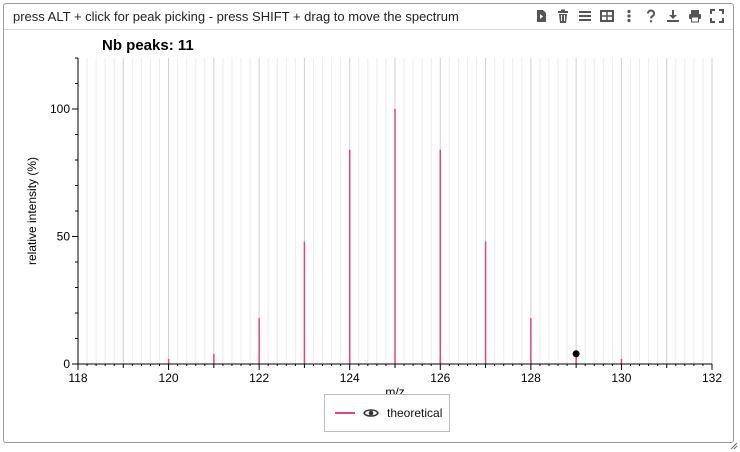 This screenshot has width=740, height=452. What do you see at coordinates (440, 378) in the screenshot?
I see `x-tick-label: 126` at bounding box center [440, 378].